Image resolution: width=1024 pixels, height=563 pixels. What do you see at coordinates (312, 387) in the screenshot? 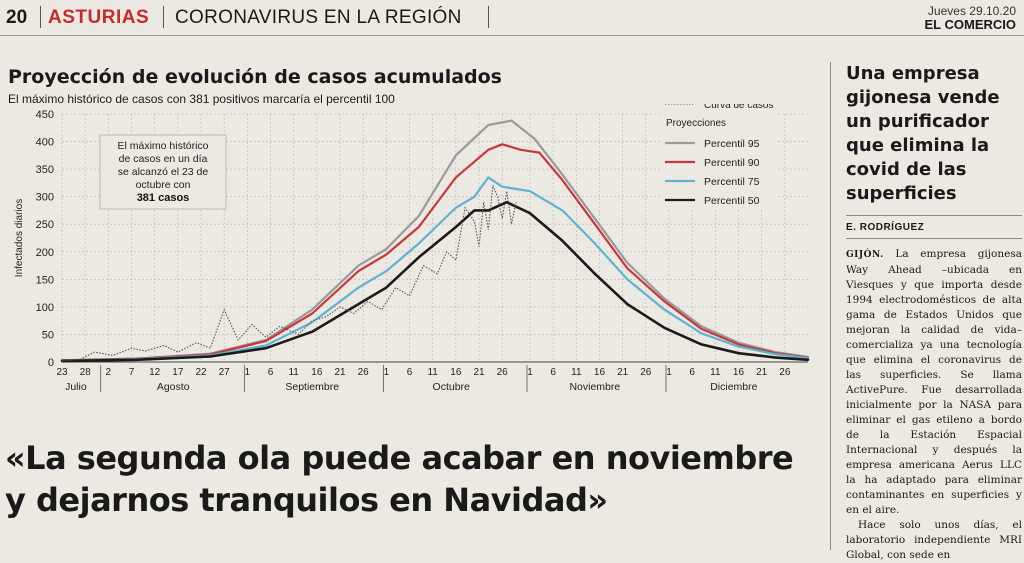
I see `month-label: Septiembre` at bounding box center [312, 387].